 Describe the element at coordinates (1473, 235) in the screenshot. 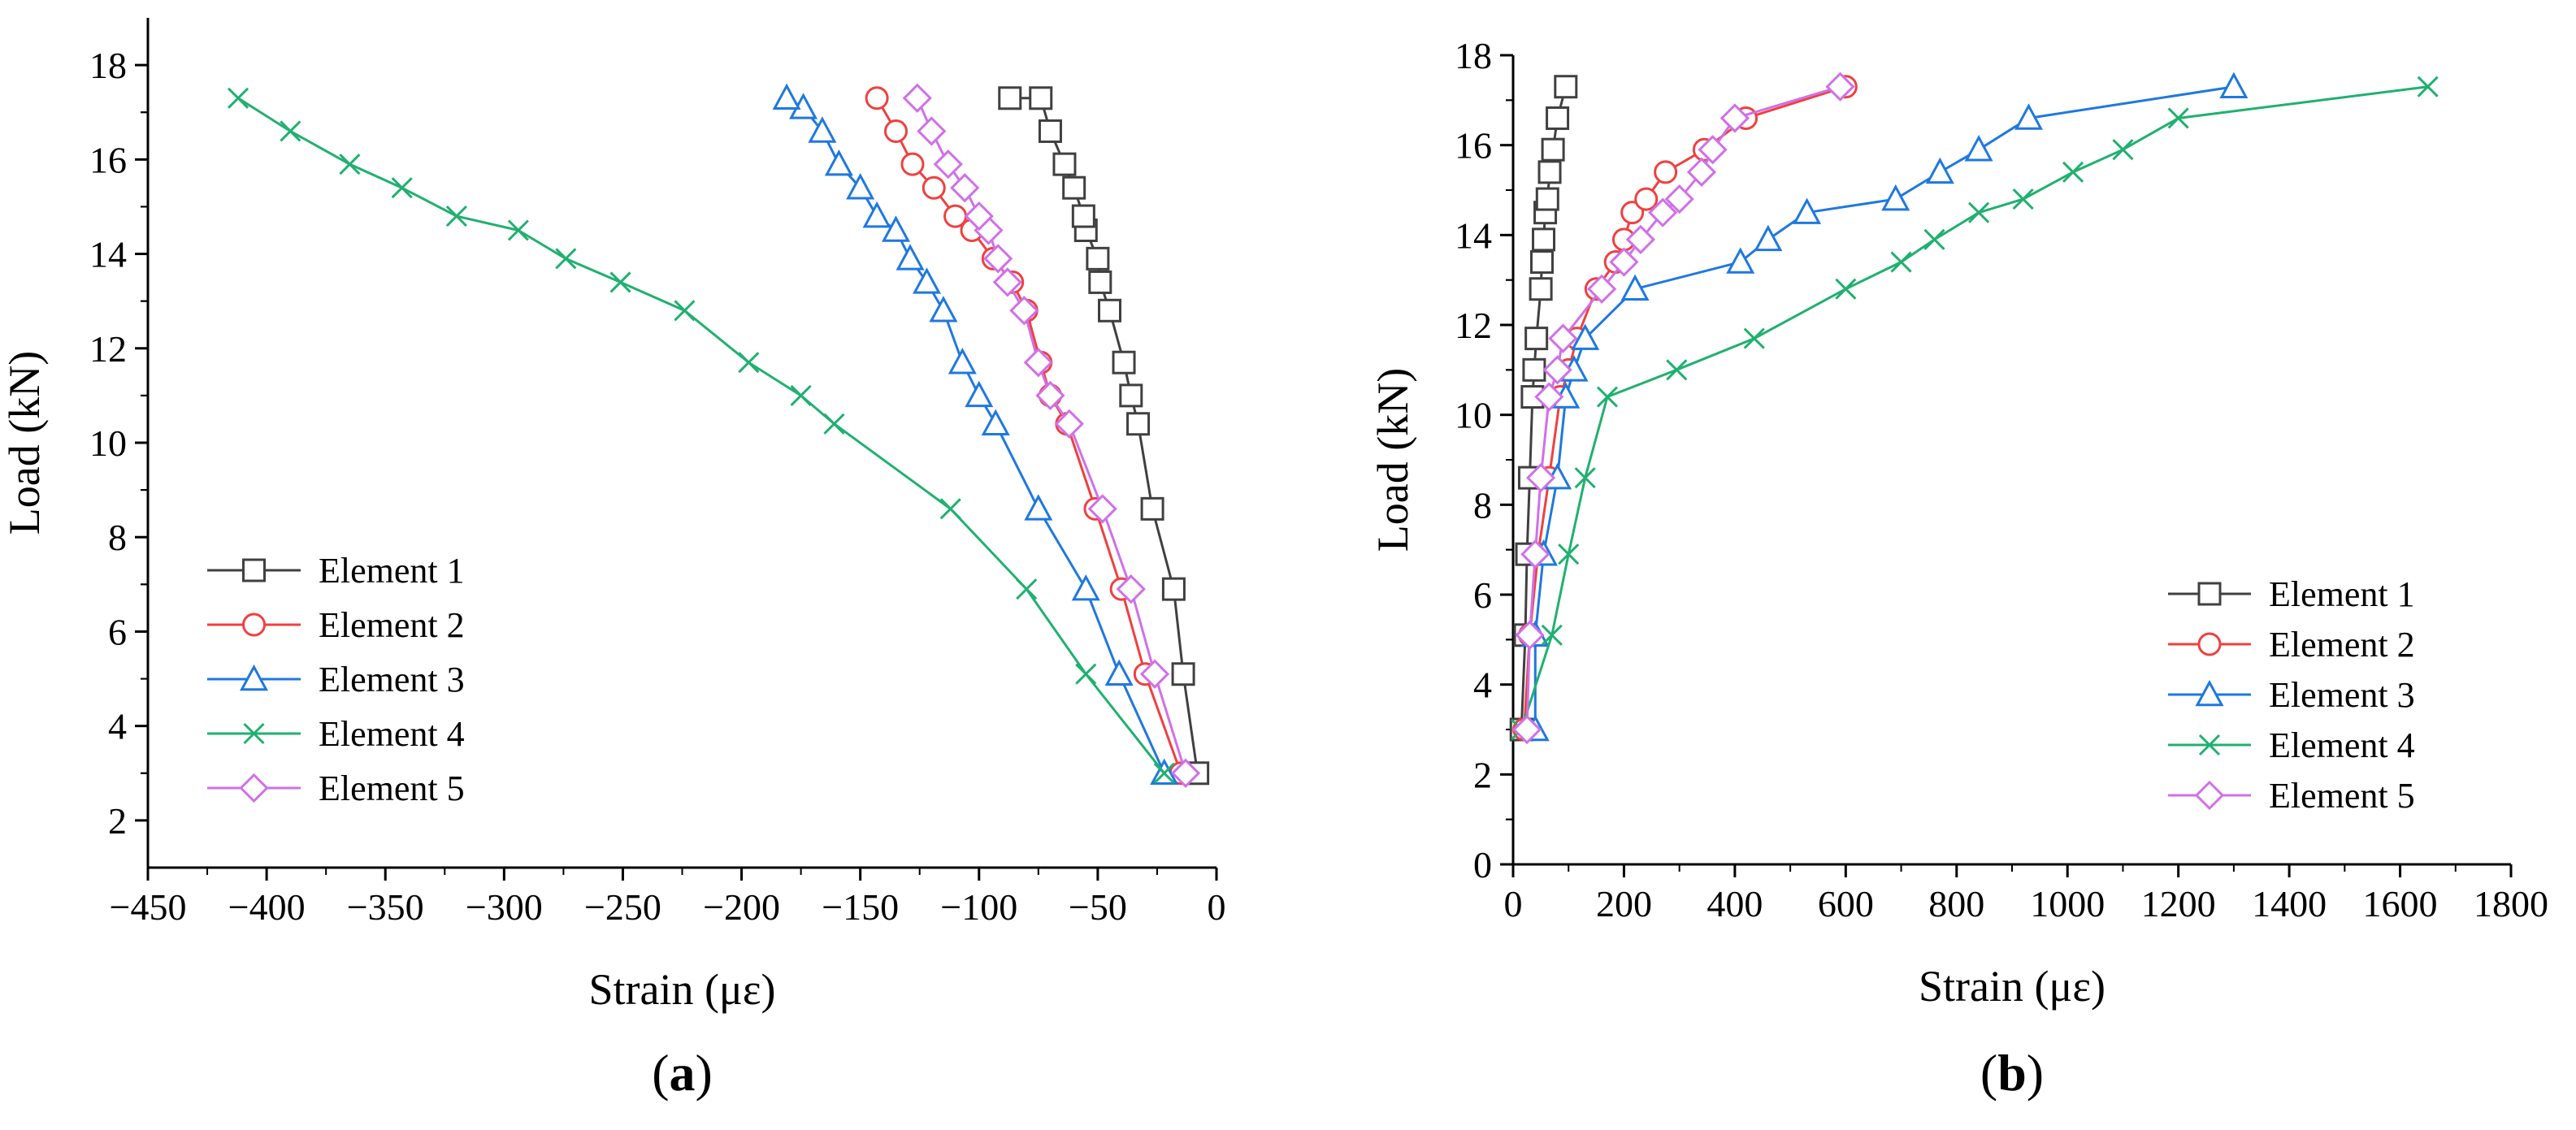

I see `y-tick-label: 14` at that location.